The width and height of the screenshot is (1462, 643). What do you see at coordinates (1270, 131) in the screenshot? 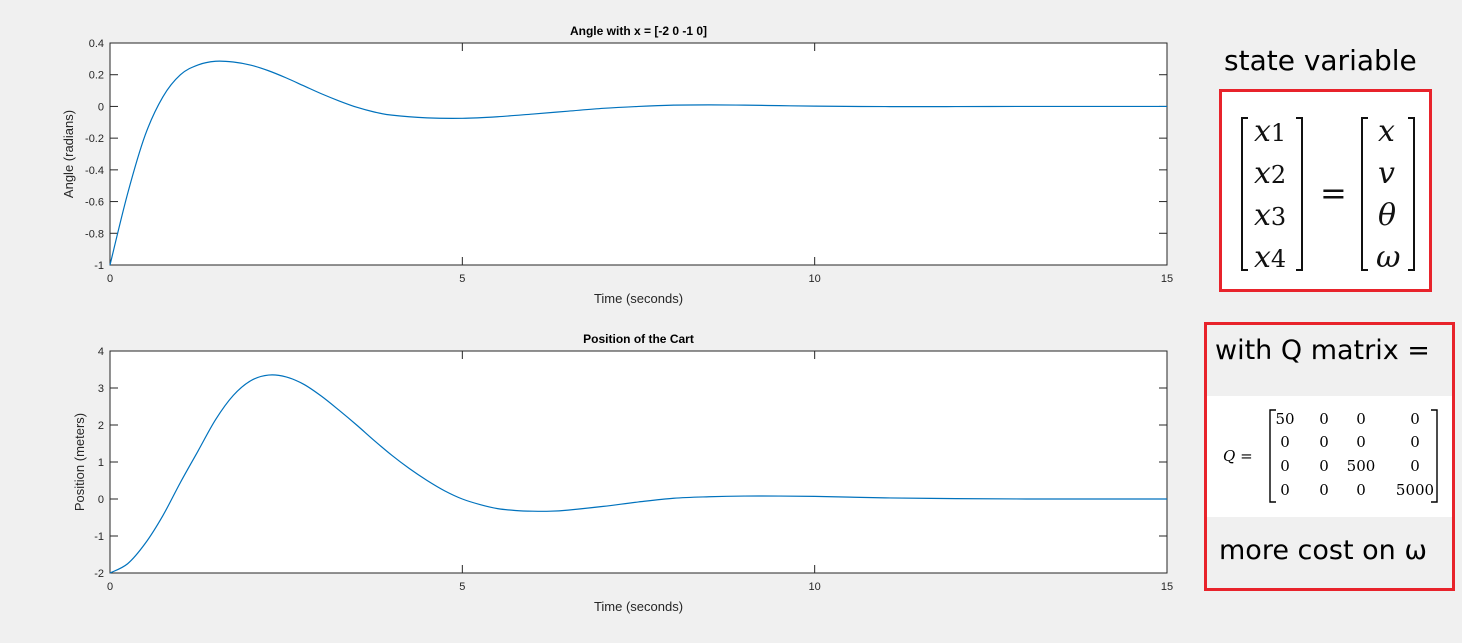
I see `state-lhs-1: x1` at bounding box center [1270, 131].